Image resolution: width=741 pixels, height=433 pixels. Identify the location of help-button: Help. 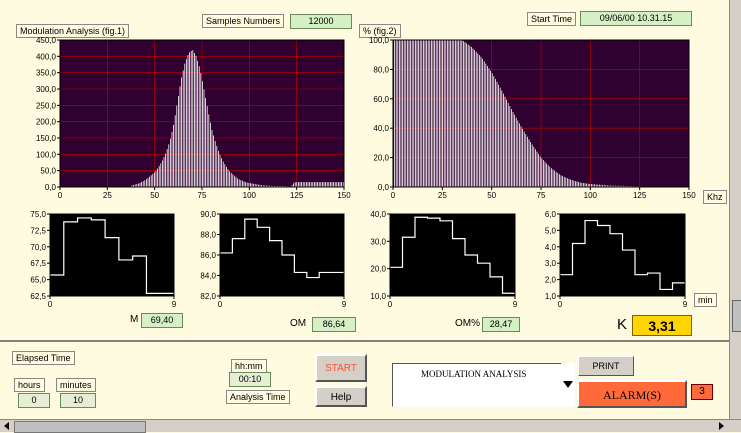
(341, 396).